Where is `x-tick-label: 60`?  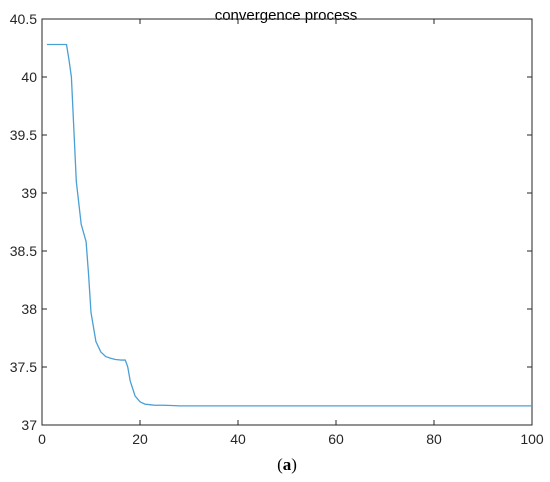
x-tick-label: 60 is located at coordinates (336, 439).